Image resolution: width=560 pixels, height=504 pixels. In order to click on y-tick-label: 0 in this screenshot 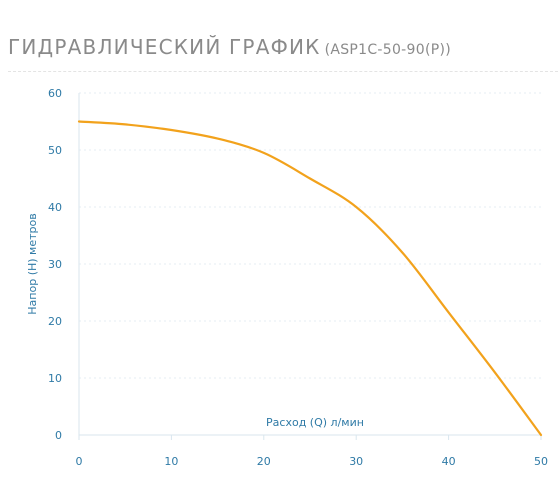, I will do `click(58, 435)`.